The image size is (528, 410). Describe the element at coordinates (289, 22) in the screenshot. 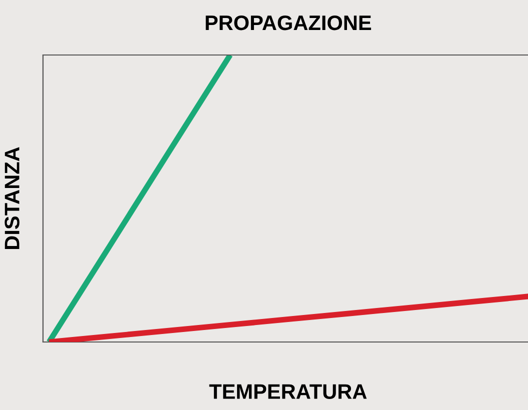

I see `chart-title: PROPAGAZIONE` at that location.